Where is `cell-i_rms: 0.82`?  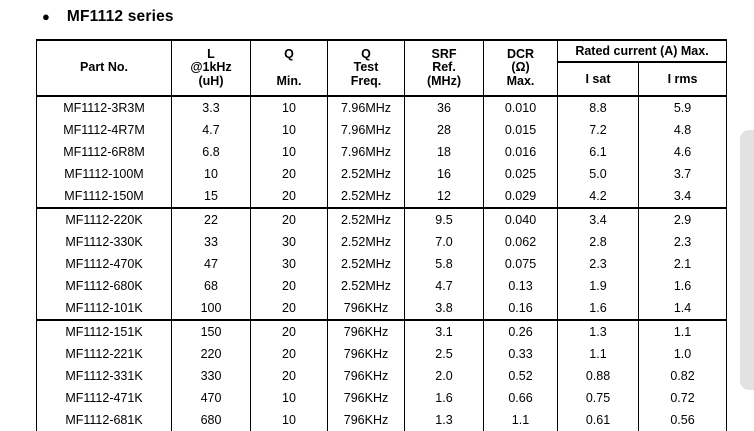
cell-i_rms: 0.82 is located at coordinates (682, 376).